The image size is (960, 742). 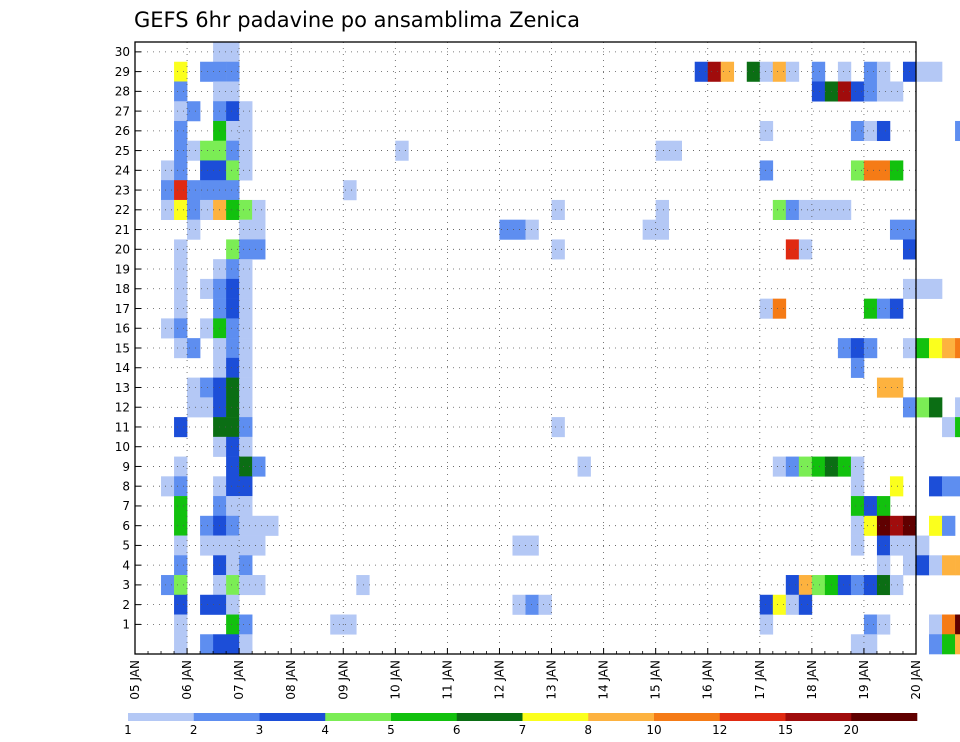 What do you see at coordinates (187, 680) in the screenshot?
I see `x-tick-label: 06 JAN` at bounding box center [187, 680].